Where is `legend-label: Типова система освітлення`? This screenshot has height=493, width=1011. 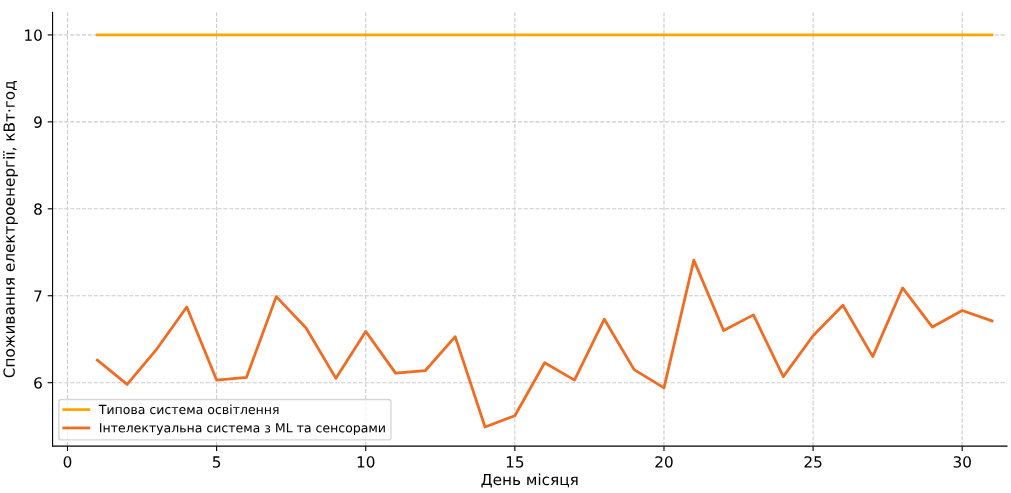
legend-label: Типова система освітлення is located at coordinates (188, 409).